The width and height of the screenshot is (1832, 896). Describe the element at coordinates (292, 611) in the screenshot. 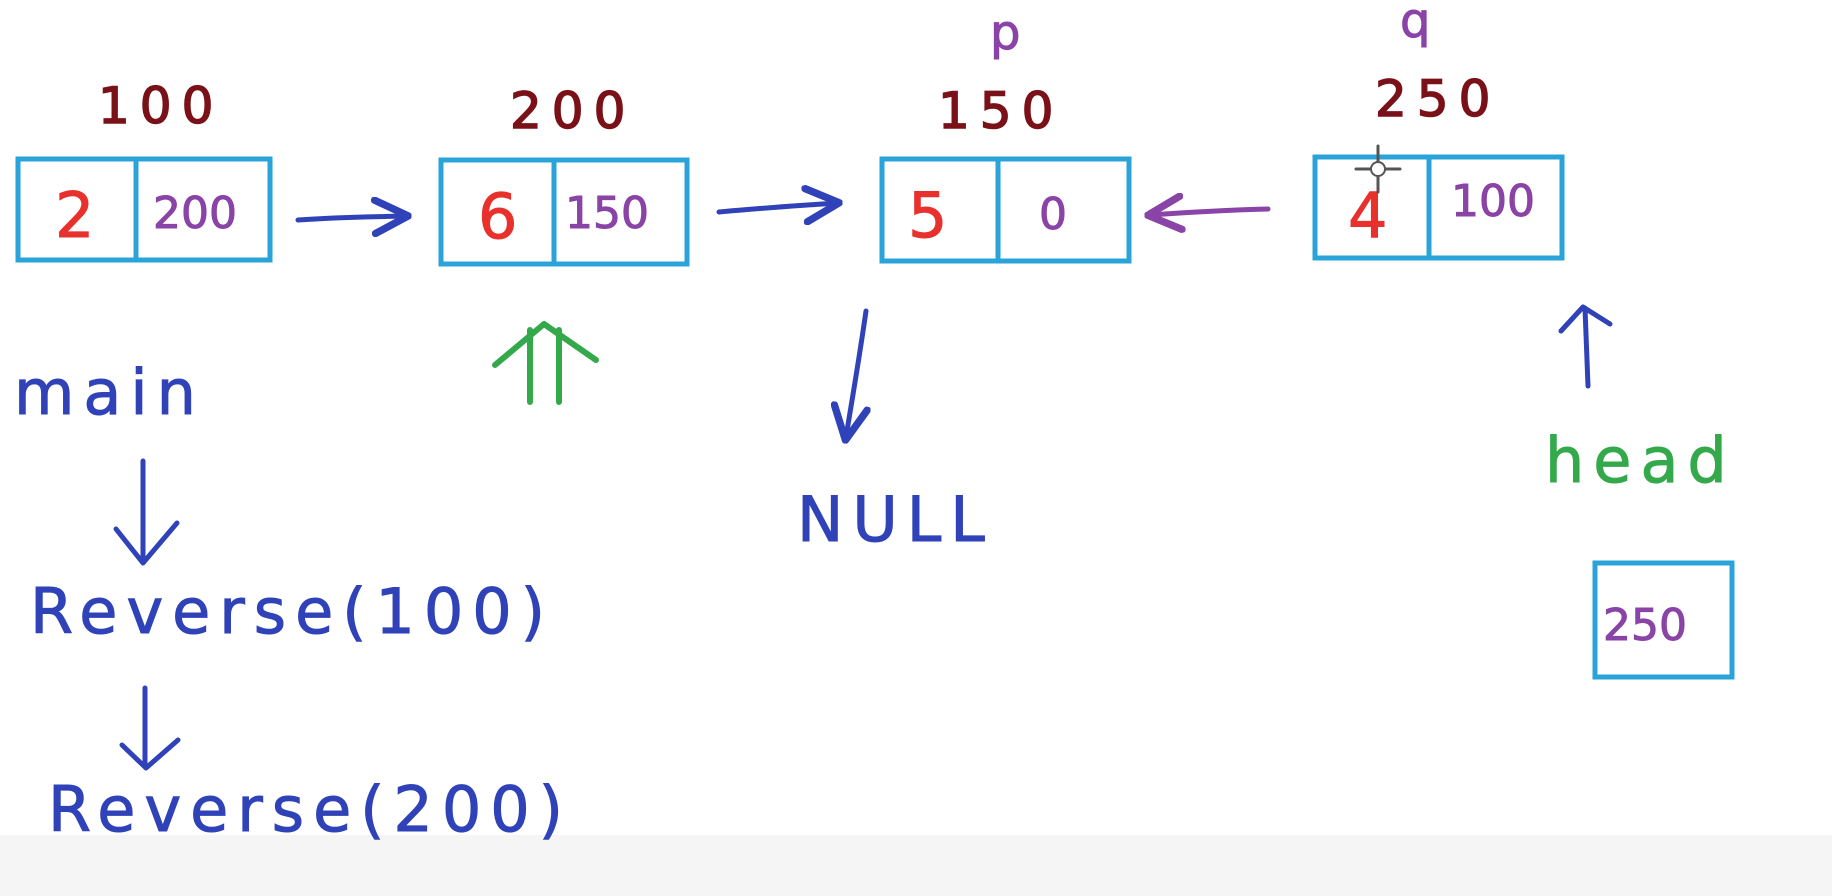

I see `call-stack-reverse-100: Reverse(100)` at that location.